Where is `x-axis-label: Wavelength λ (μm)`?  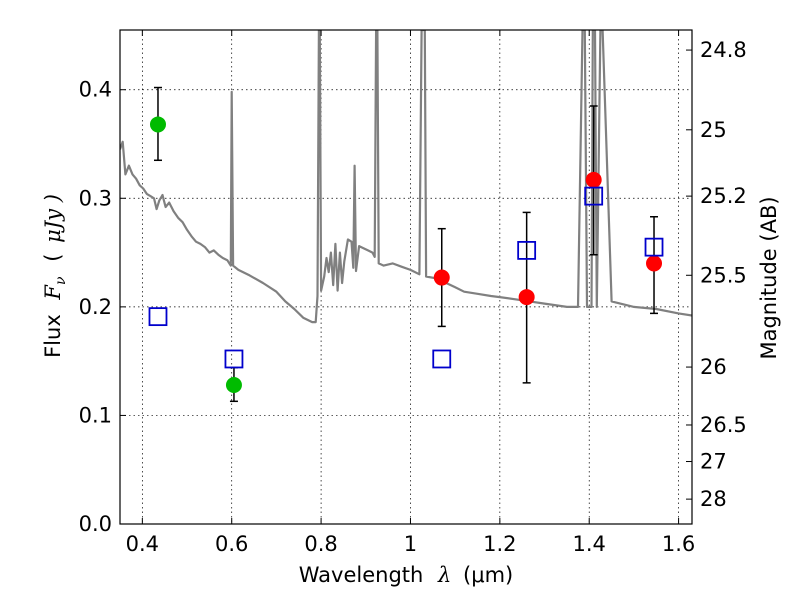
x-axis-label: Wavelength λ (μm) is located at coordinates (406, 575).